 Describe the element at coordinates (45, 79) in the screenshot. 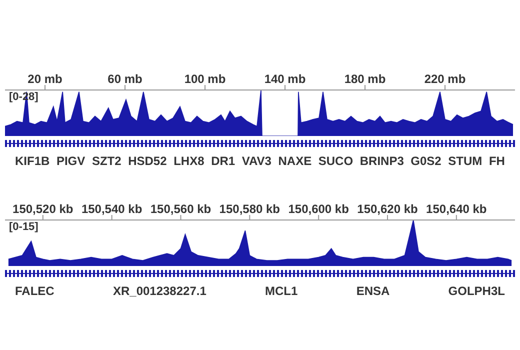

I see `x-tick-label: 20 mb` at that location.